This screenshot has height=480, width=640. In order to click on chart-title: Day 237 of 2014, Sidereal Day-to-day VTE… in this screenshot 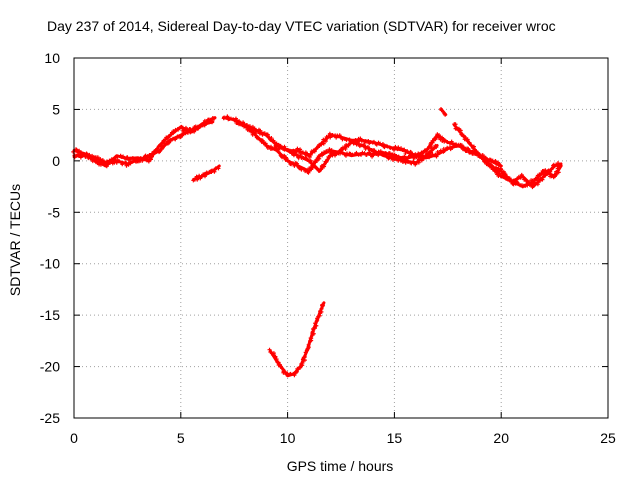, I will do `click(301, 26)`.